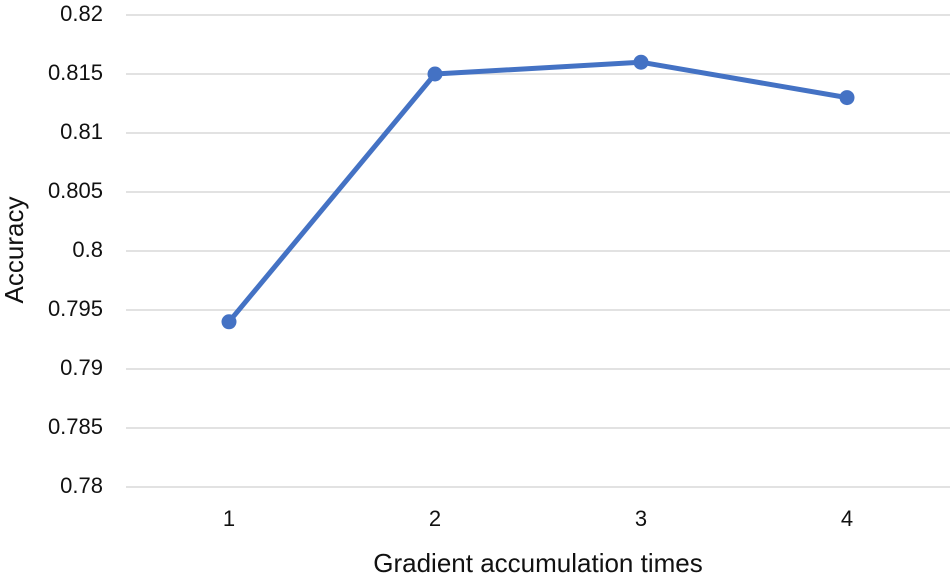 Image resolution: width=951 pixels, height=583 pixels. What do you see at coordinates (229, 518) in the screenshot?
I see `x-tick-label: 1` at bounding box center [229, 518].